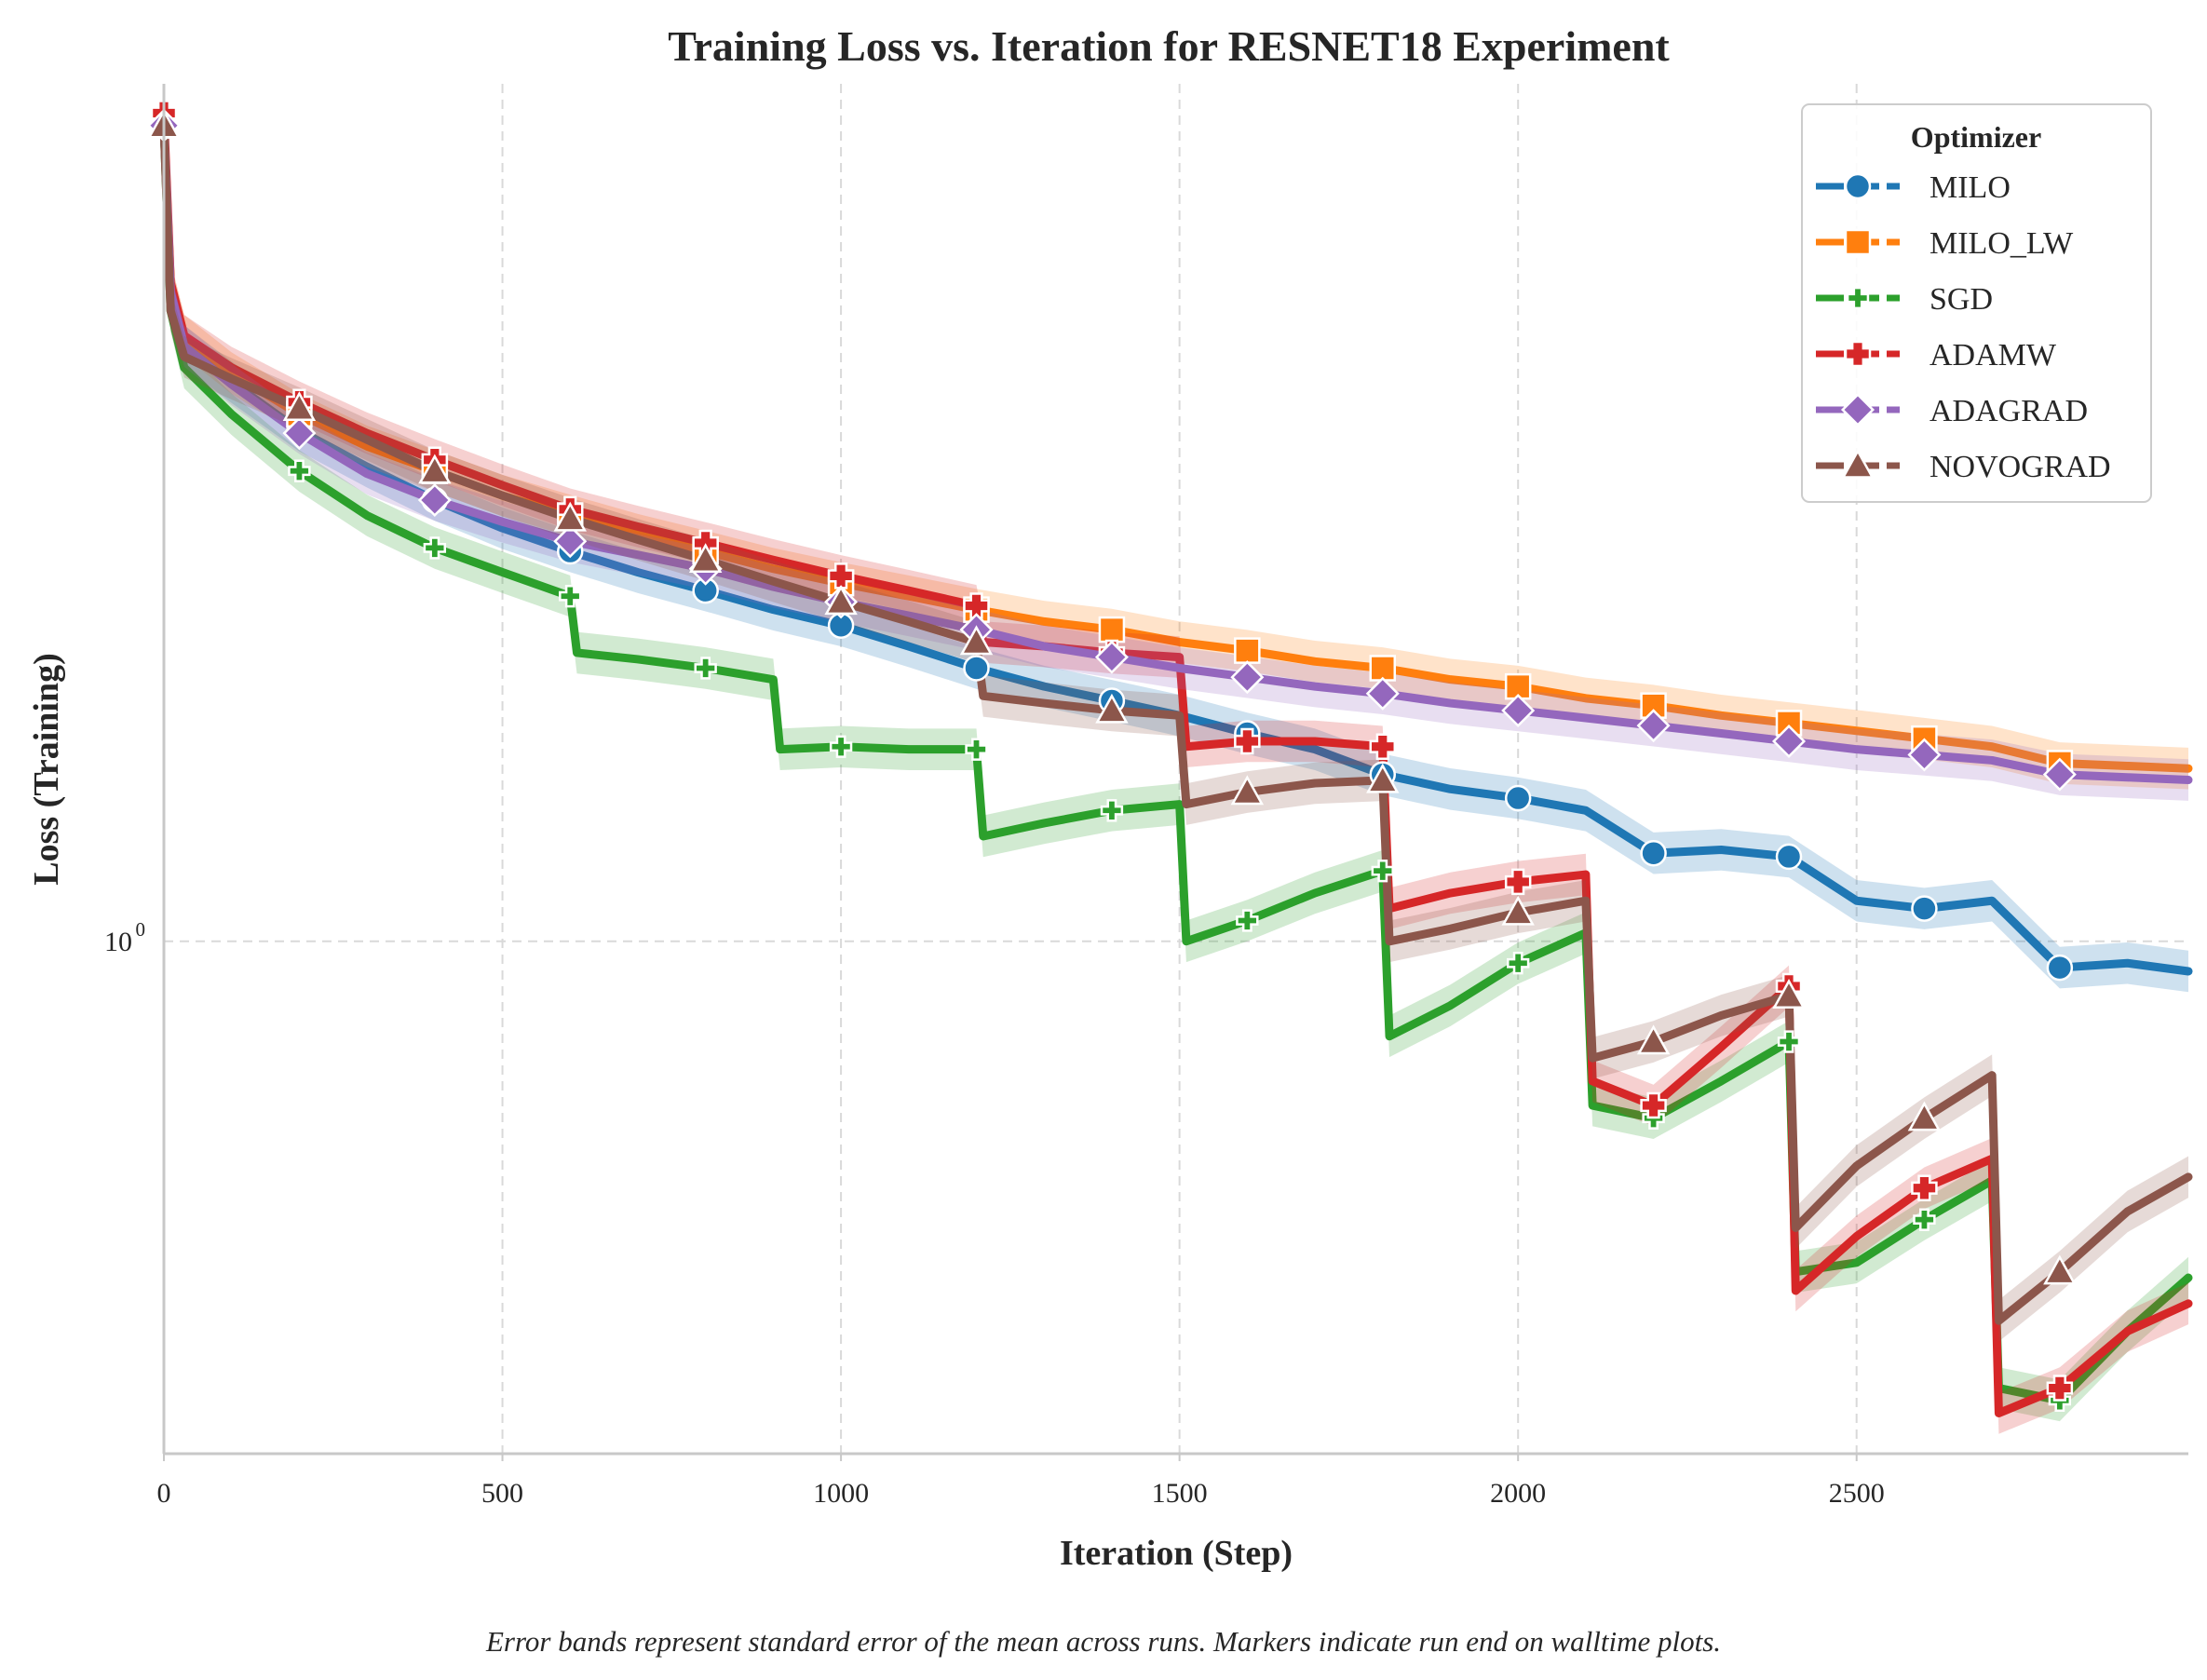 The width and height of the screenshot is (2207, 1680). Describe the element at coordinates (46, 769) in the screenshot. I see `y-axis-label: Loss (Training)` at that location.